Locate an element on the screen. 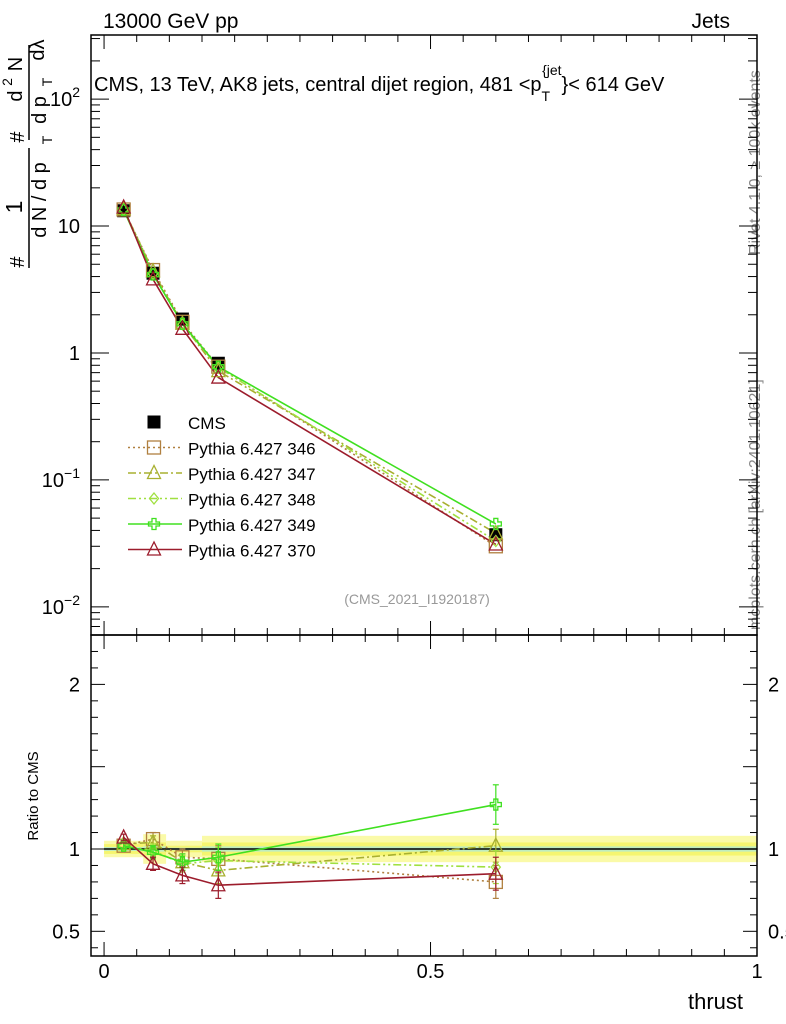 Image resolution: width=786 pixels, height=1024 pixels. y-tick-text: 10⁻² is located at coordinates (61, 605).